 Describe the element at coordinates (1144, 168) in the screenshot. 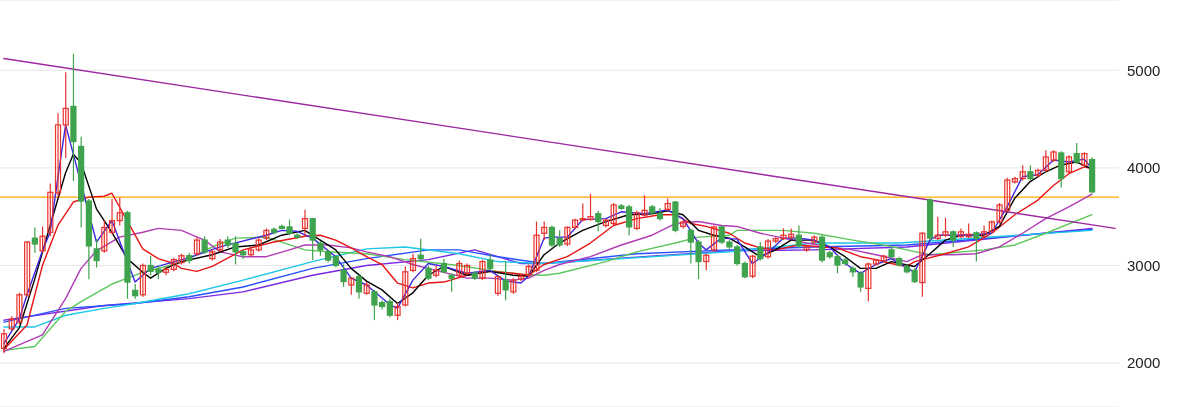

I see `y-tick-label: 4000` at that location.